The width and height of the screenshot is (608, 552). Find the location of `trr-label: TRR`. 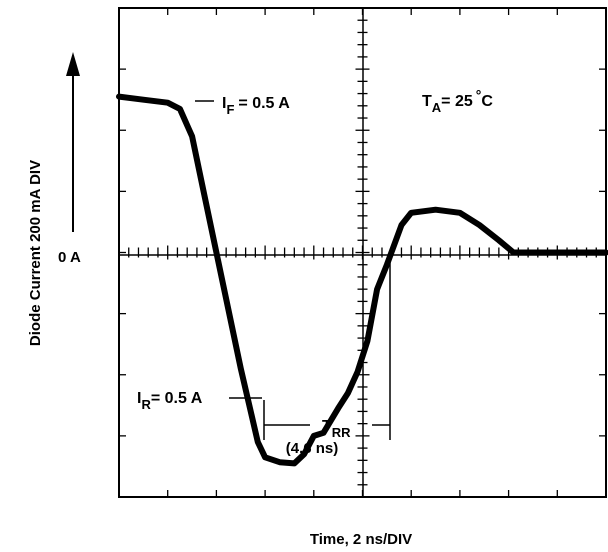

trr-label: TRR is located at coordinates (336, 429).